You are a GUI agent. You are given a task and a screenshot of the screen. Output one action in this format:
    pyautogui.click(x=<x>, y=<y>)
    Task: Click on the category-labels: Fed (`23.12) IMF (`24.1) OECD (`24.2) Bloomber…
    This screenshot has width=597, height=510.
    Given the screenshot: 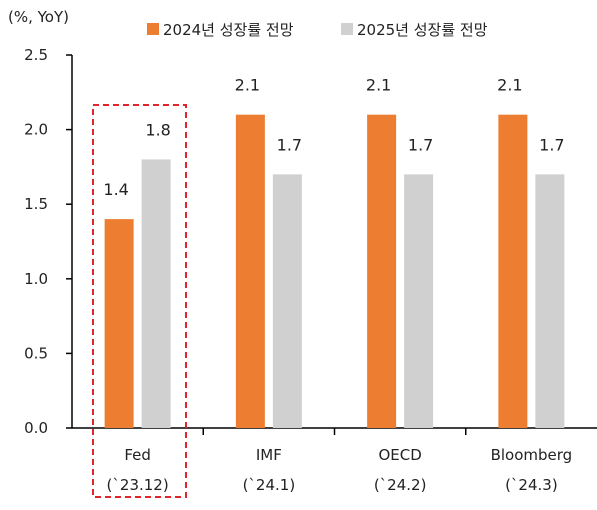 What is the action you would take?
    pyautogui.click(x=340, y=470)
    